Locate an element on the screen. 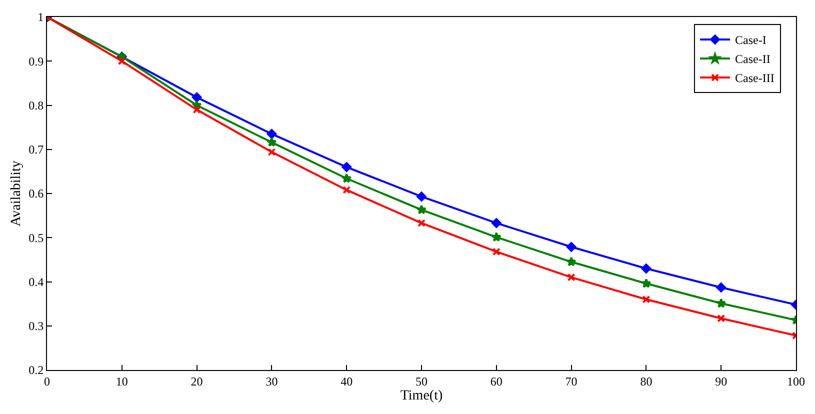  y-tick-label: 0.5 is located at coordinates (36, 237).